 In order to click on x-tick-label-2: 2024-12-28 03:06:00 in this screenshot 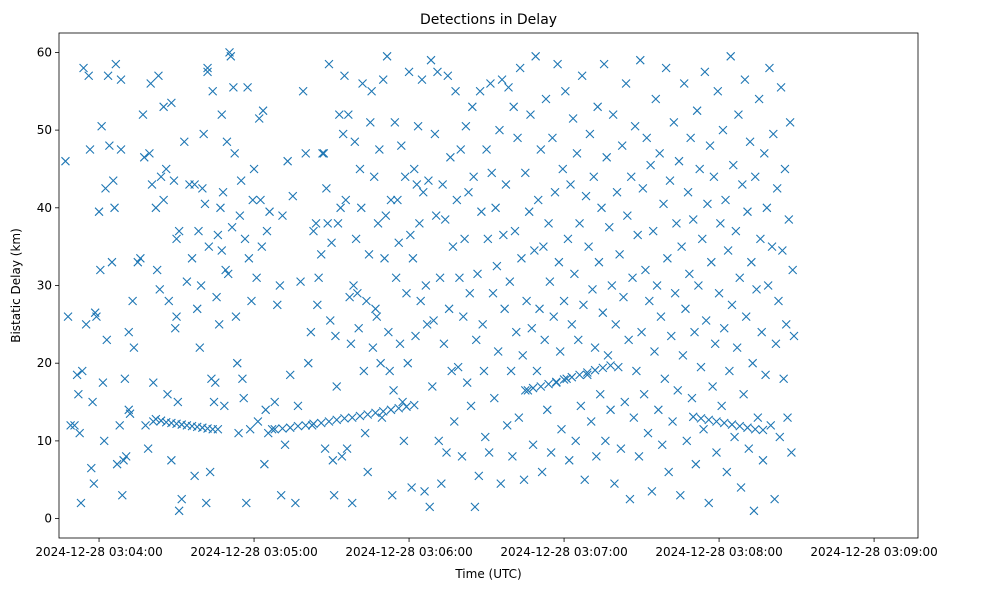, I will do `click(408, 552)`.